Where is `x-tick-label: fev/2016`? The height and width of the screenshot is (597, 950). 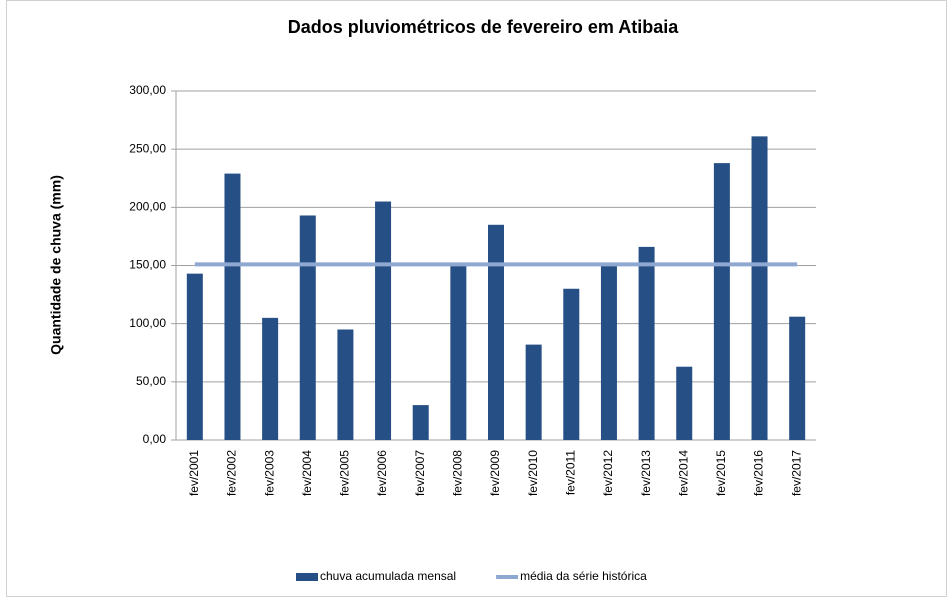
x-tick-label: fev/2016 is located at coordinates (759, 473).